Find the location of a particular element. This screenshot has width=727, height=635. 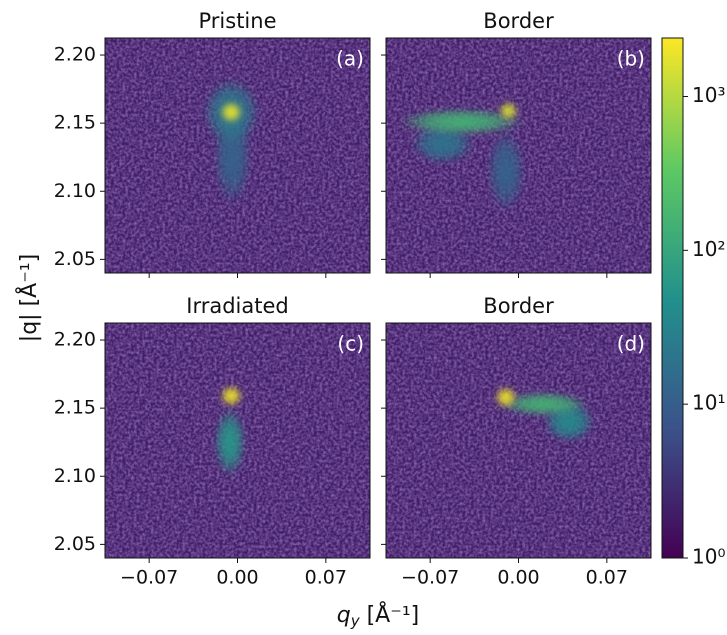

panel-label: (c) is located at coordinates (350, 344).